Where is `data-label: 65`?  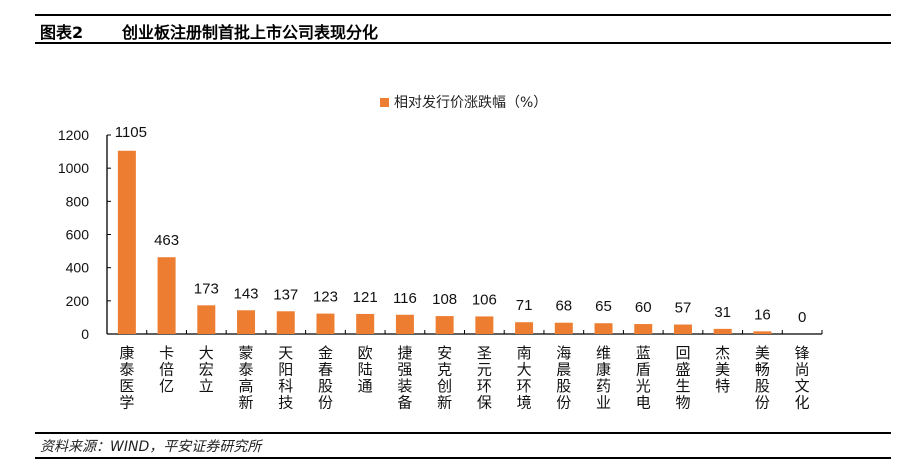 data-label: 65 is located at coordinates (603, 306).